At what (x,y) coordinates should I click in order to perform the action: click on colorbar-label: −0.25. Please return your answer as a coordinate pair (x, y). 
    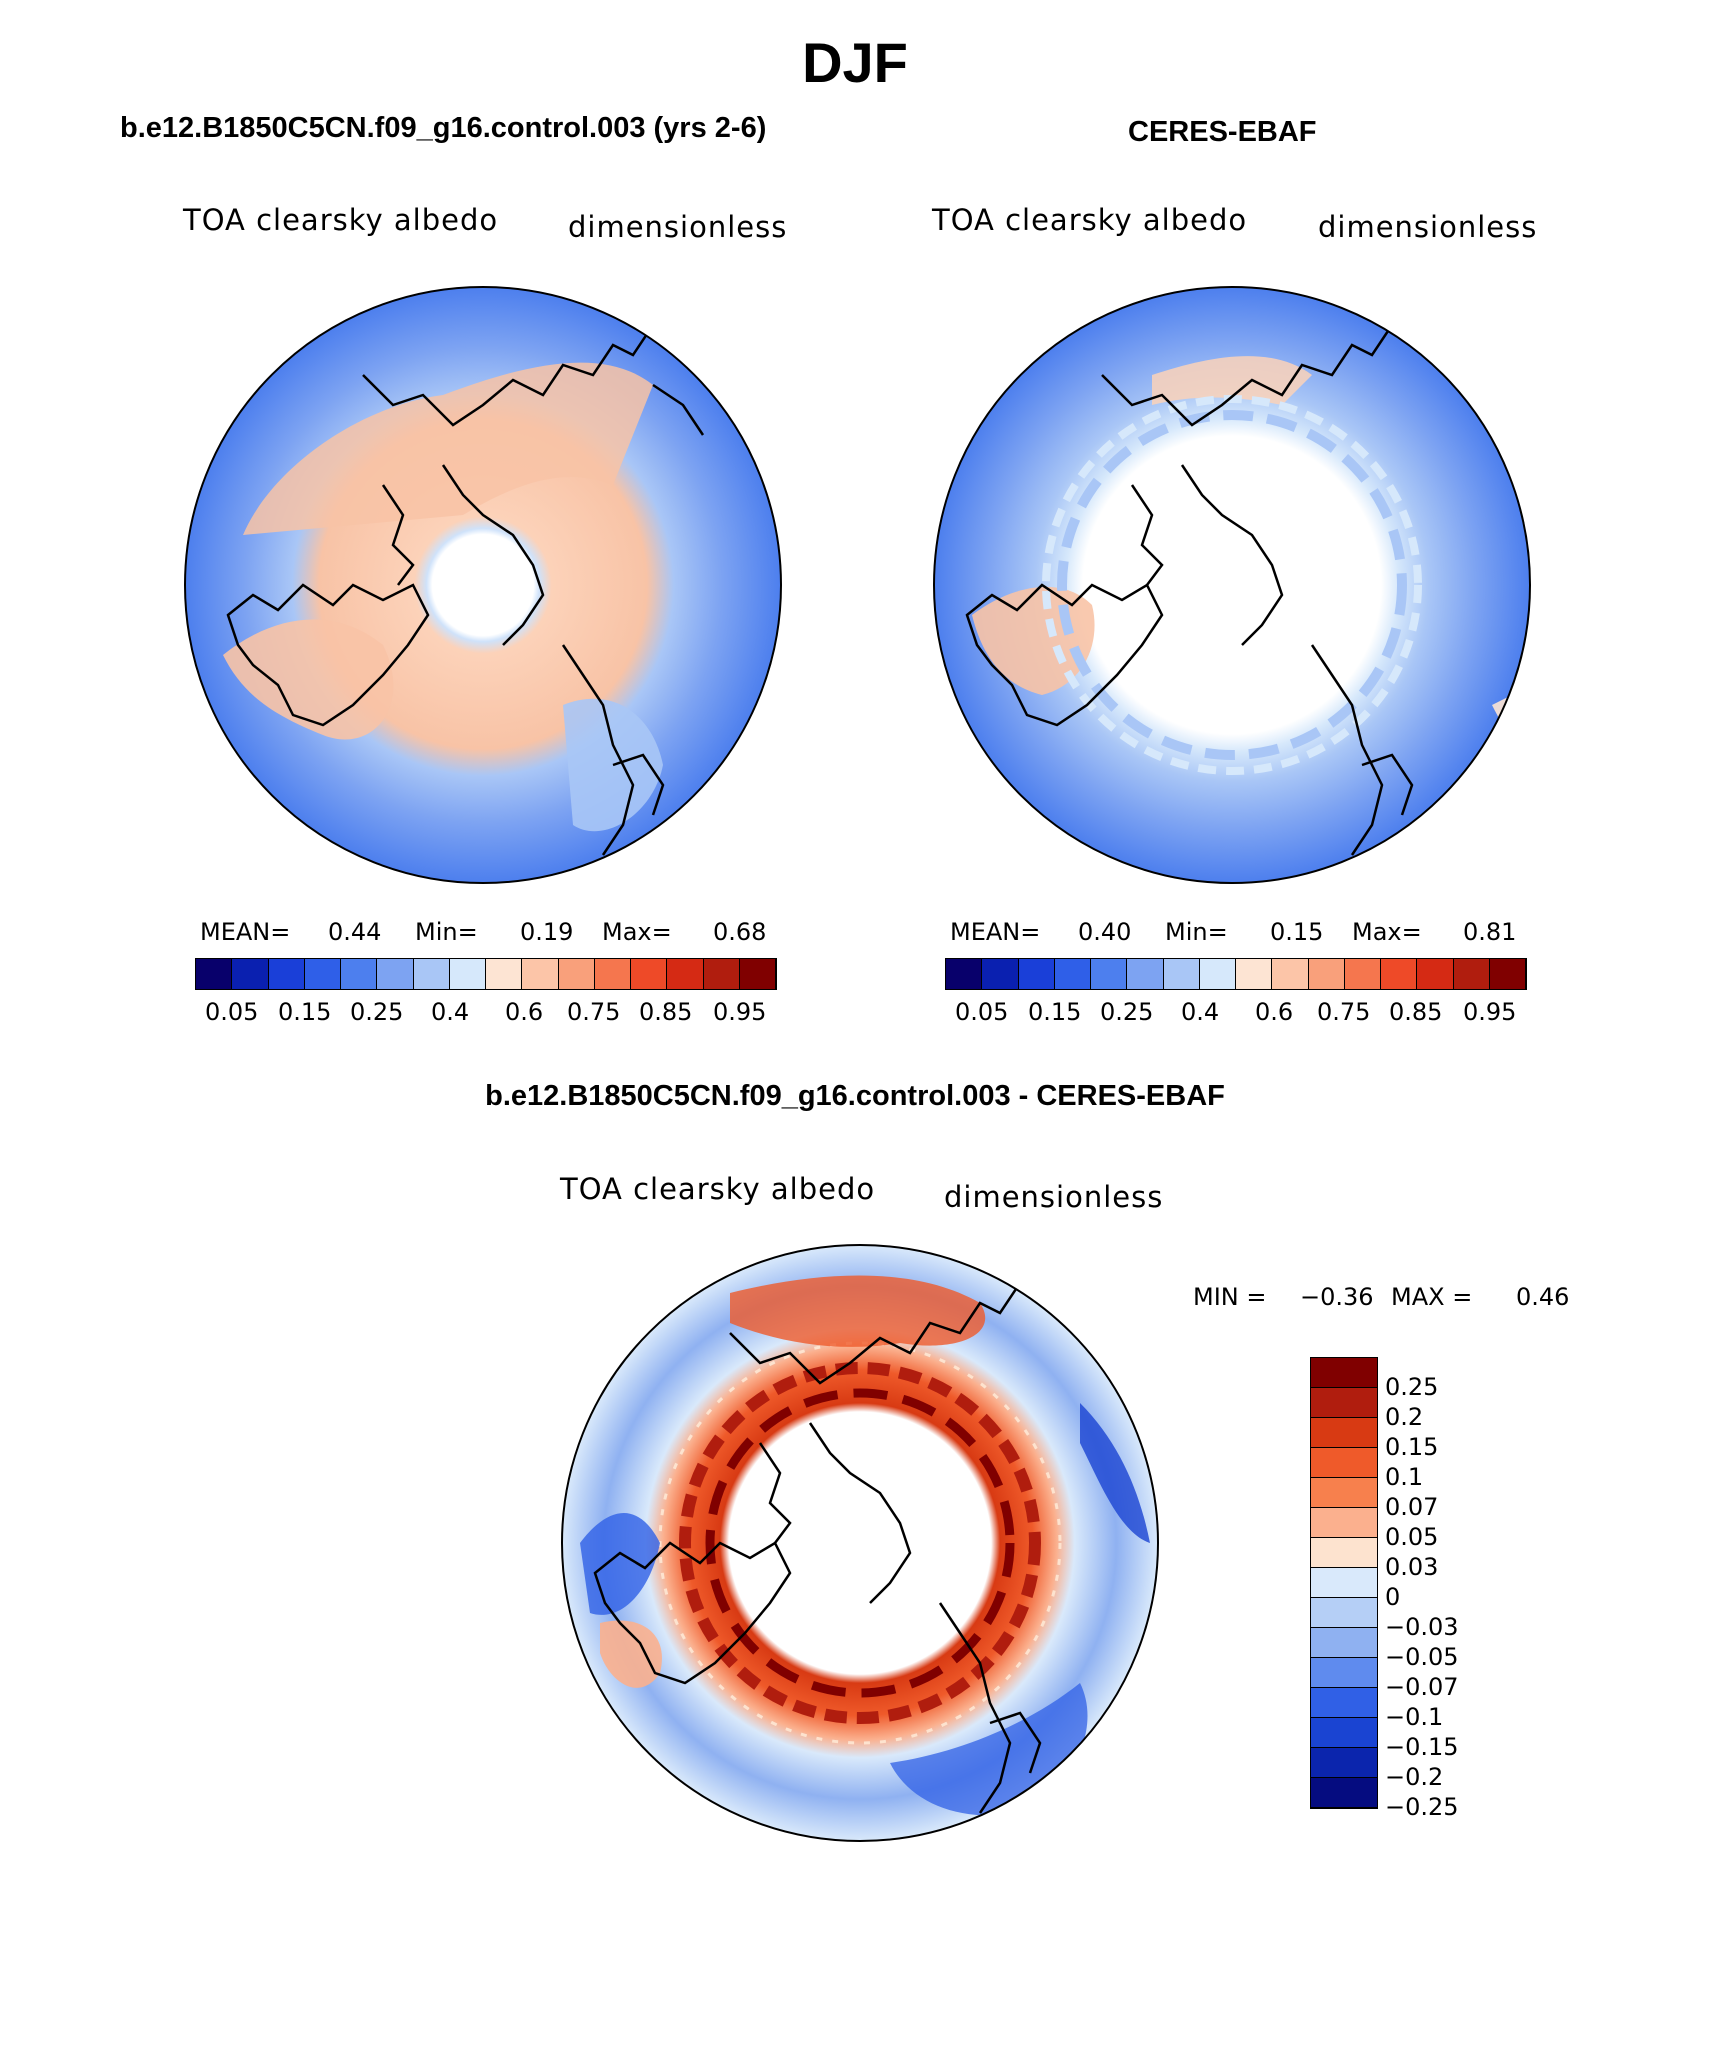
    Looking at the image, I should click on (1422, 1807).